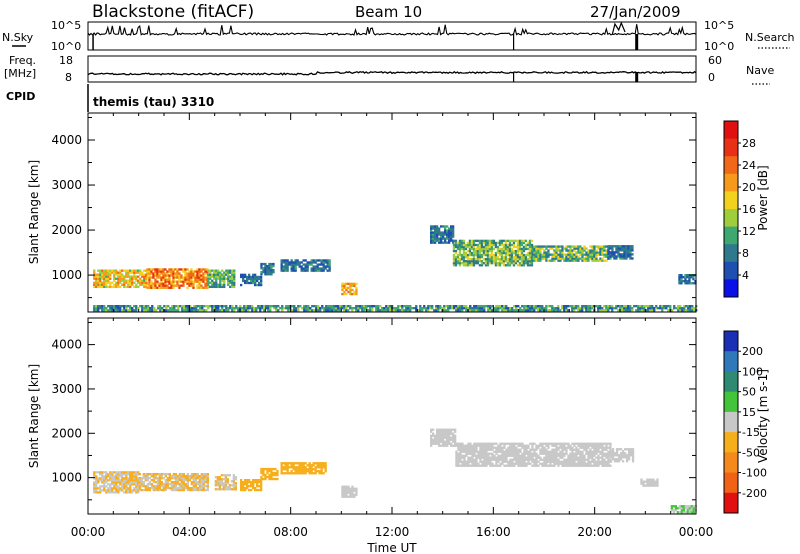 The height and width of the screenshot is (554, 800). I want to click on velocity-colorbar-tick-label: -100, so click(754, 473).